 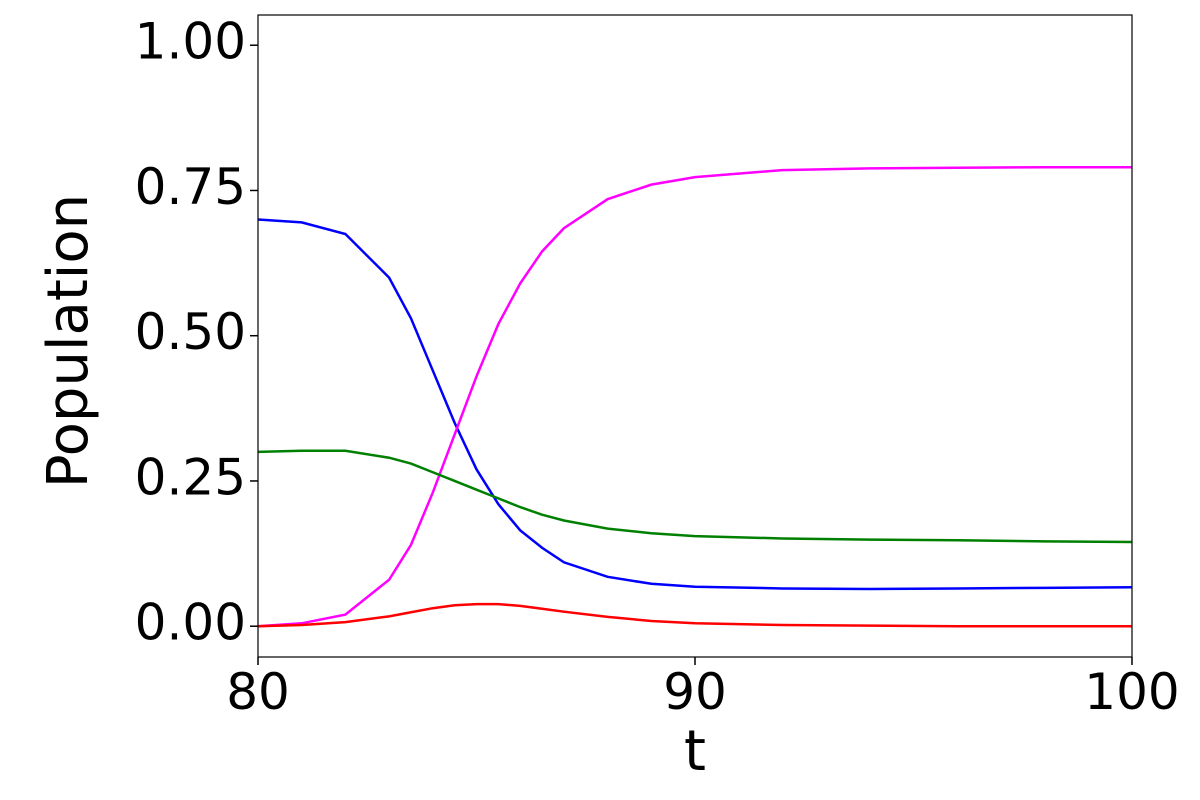 I want to click on y-axis-label: Population, so click(x=68, y=341).